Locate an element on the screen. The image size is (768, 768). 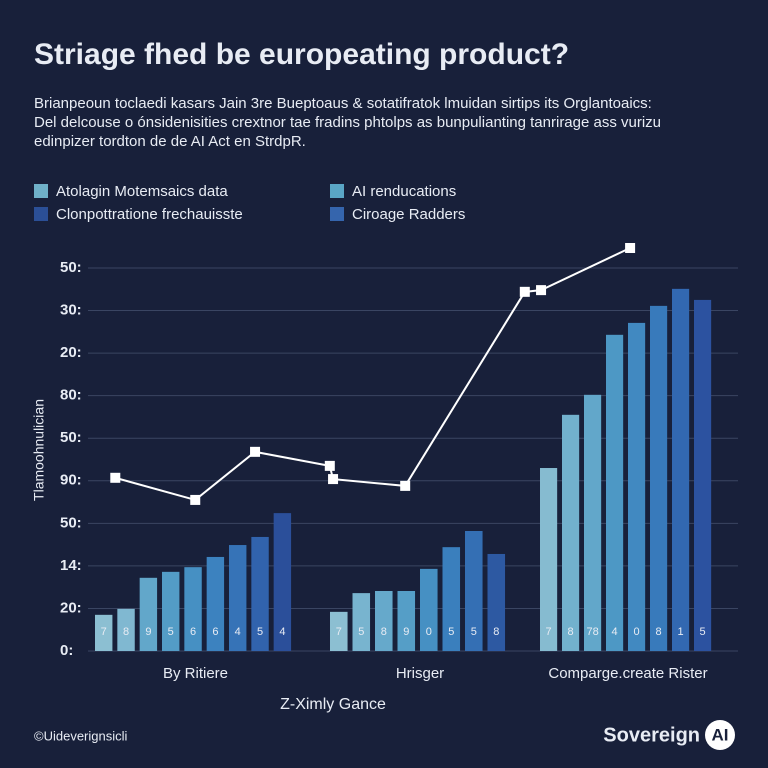
chart-title: Striage fhed be europeating product? is located at coordinates (301, 54).